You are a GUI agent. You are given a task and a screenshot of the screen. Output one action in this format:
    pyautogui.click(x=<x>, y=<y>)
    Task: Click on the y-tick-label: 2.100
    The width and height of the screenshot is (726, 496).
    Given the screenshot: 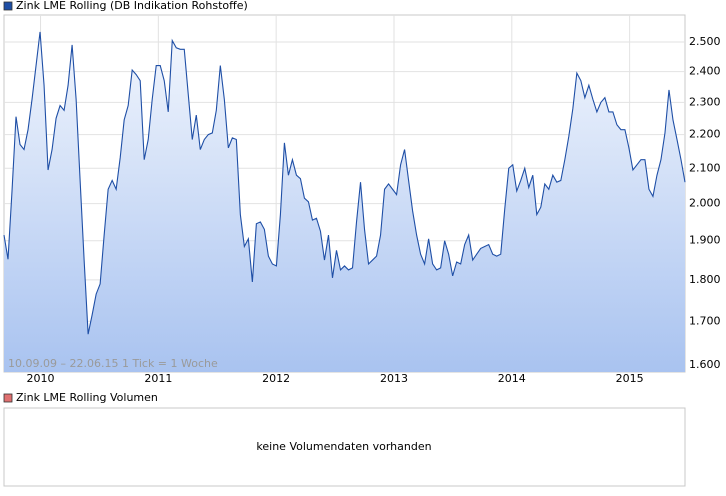 What is the action you would take?
    pyautogui.click(x=705, y=167)
    